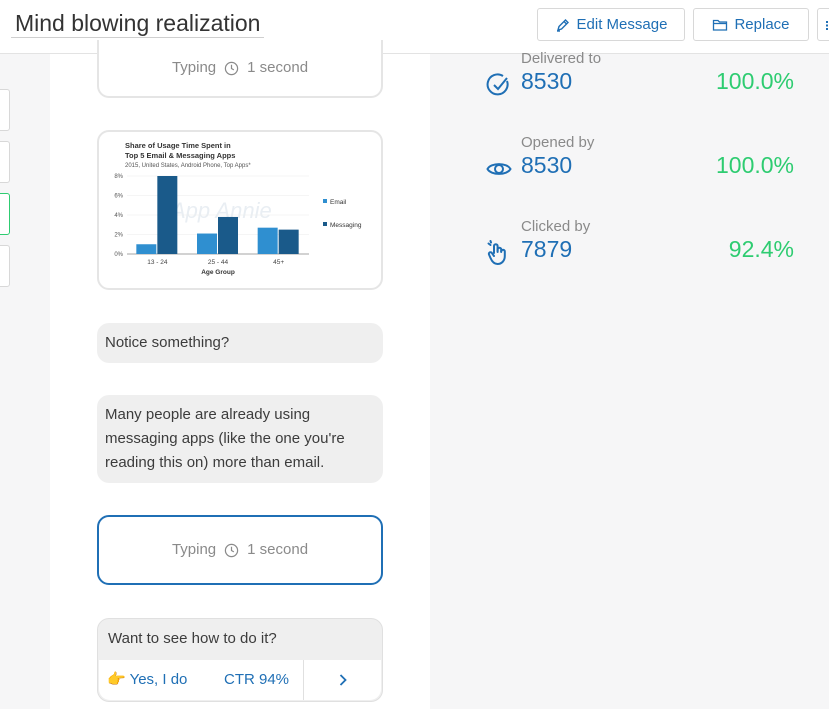 This screenshot has width=829, height=709. I want to click on chart-x-tick: 13 - 24, so click(157, 262).